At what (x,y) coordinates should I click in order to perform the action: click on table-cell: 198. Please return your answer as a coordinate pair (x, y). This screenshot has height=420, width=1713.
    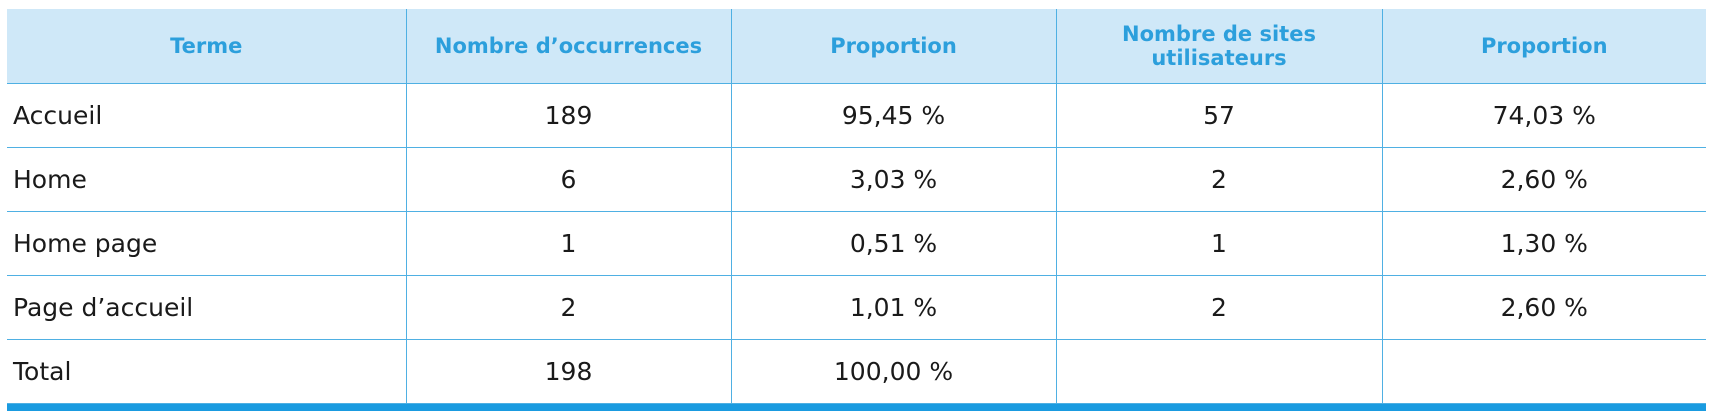
    Looking at the image, I should click on (568, 371).